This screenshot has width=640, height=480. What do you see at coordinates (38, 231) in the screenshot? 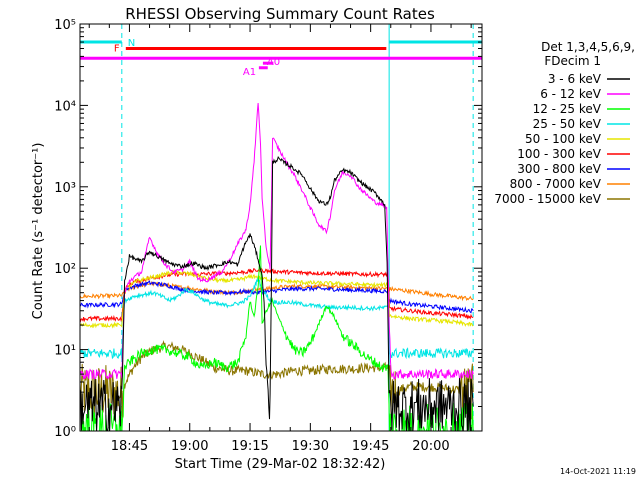
I see `y-axis-label: Count Rate (s⁻¹ detector⁻¹)` at bounding box center [38, 231].